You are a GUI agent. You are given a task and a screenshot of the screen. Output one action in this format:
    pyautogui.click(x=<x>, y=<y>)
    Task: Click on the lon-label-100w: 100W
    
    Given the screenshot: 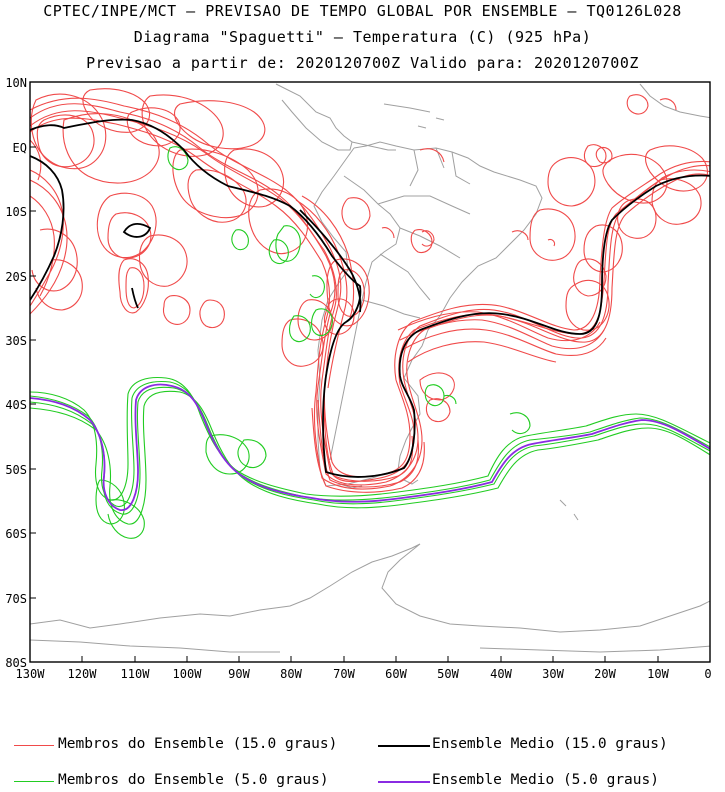 What is the action you would take?
    pyautogui.click(x=188, y=674)
    